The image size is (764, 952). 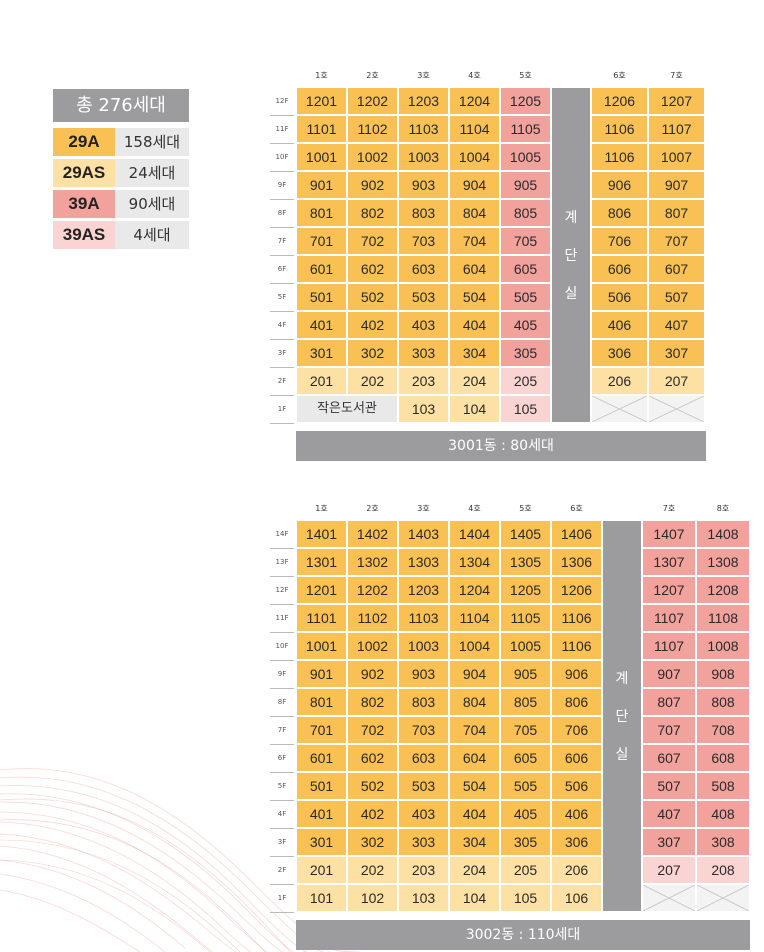 What do you see at coordinates (669, 758) in the screenshot?
I see `unit-cell: 607` at bounding box center [669, 758].